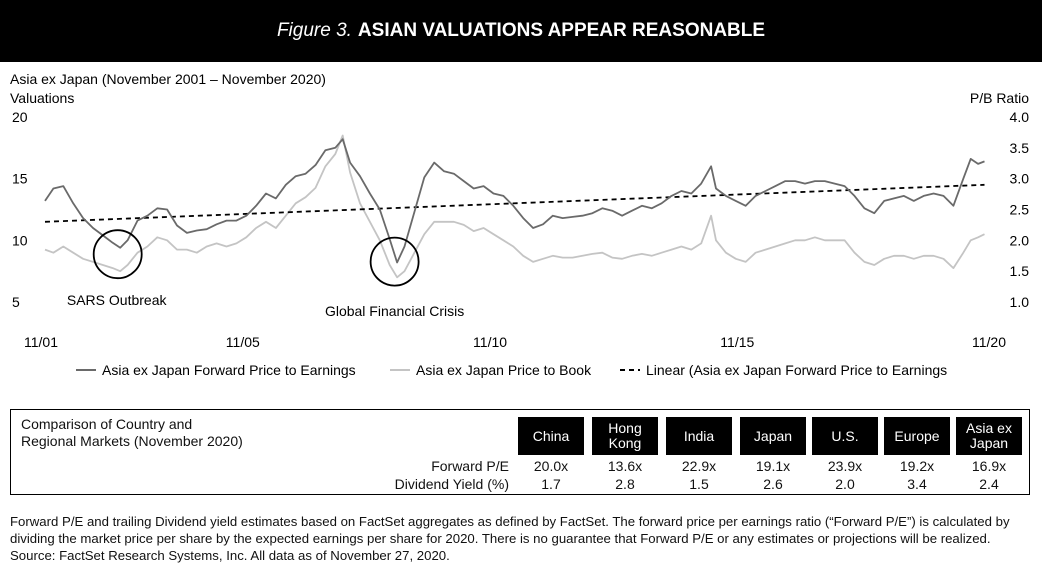 The width and height of the screenshot is (1042, 574). I want to click on y-tick-right: 3.0, so click(1020, 179).